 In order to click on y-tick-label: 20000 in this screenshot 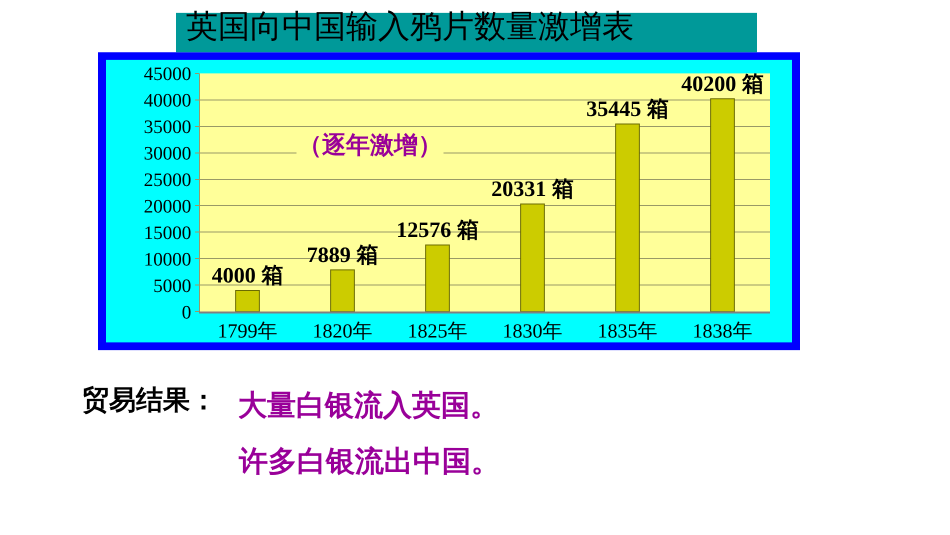, I will do `click(168, 207)`.